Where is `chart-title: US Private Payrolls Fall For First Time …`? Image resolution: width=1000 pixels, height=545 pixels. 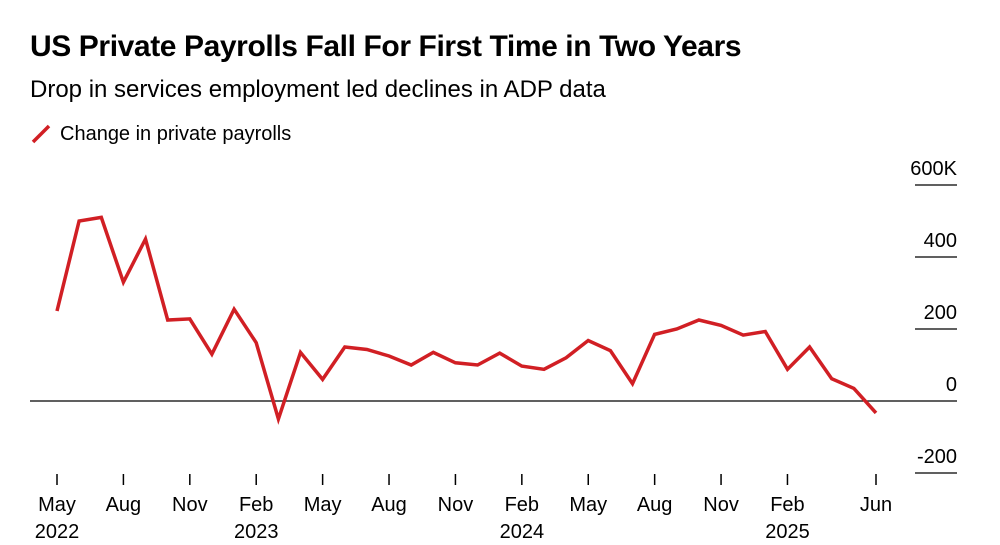
chart-title: US Private Payrolls Fall For First Time … is located at coordinates (386, 46).